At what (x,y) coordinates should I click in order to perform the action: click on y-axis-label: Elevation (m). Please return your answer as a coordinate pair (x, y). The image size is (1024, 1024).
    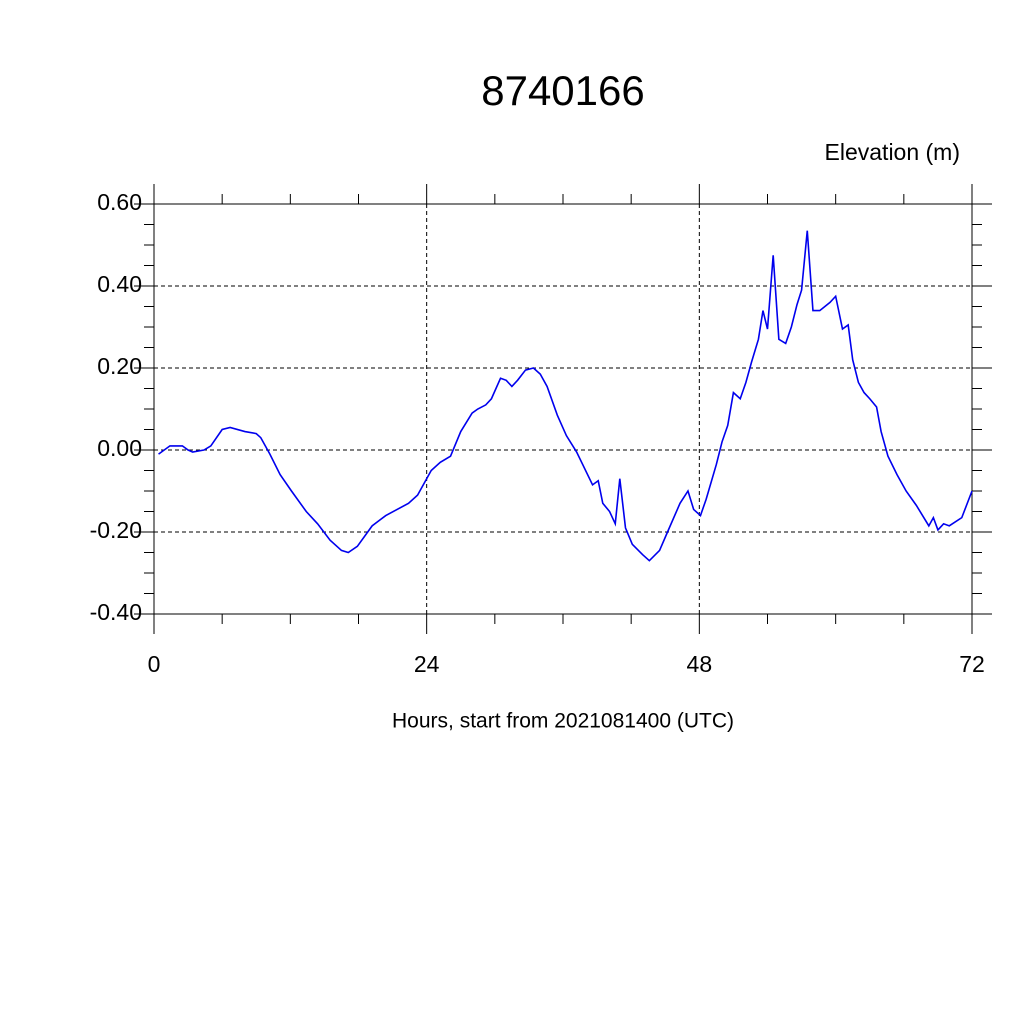
    Looking at the image, I should click on (892, 152).